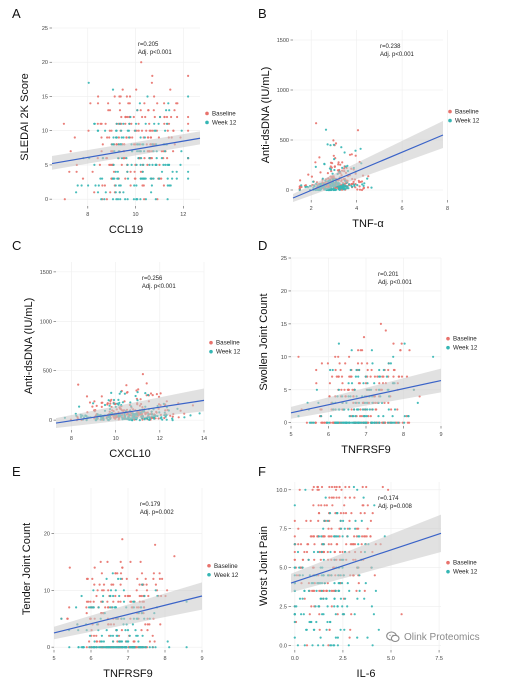  Describe the element at coordinates (207, 113) in the screenshot. I see `legend-marker` at that location.